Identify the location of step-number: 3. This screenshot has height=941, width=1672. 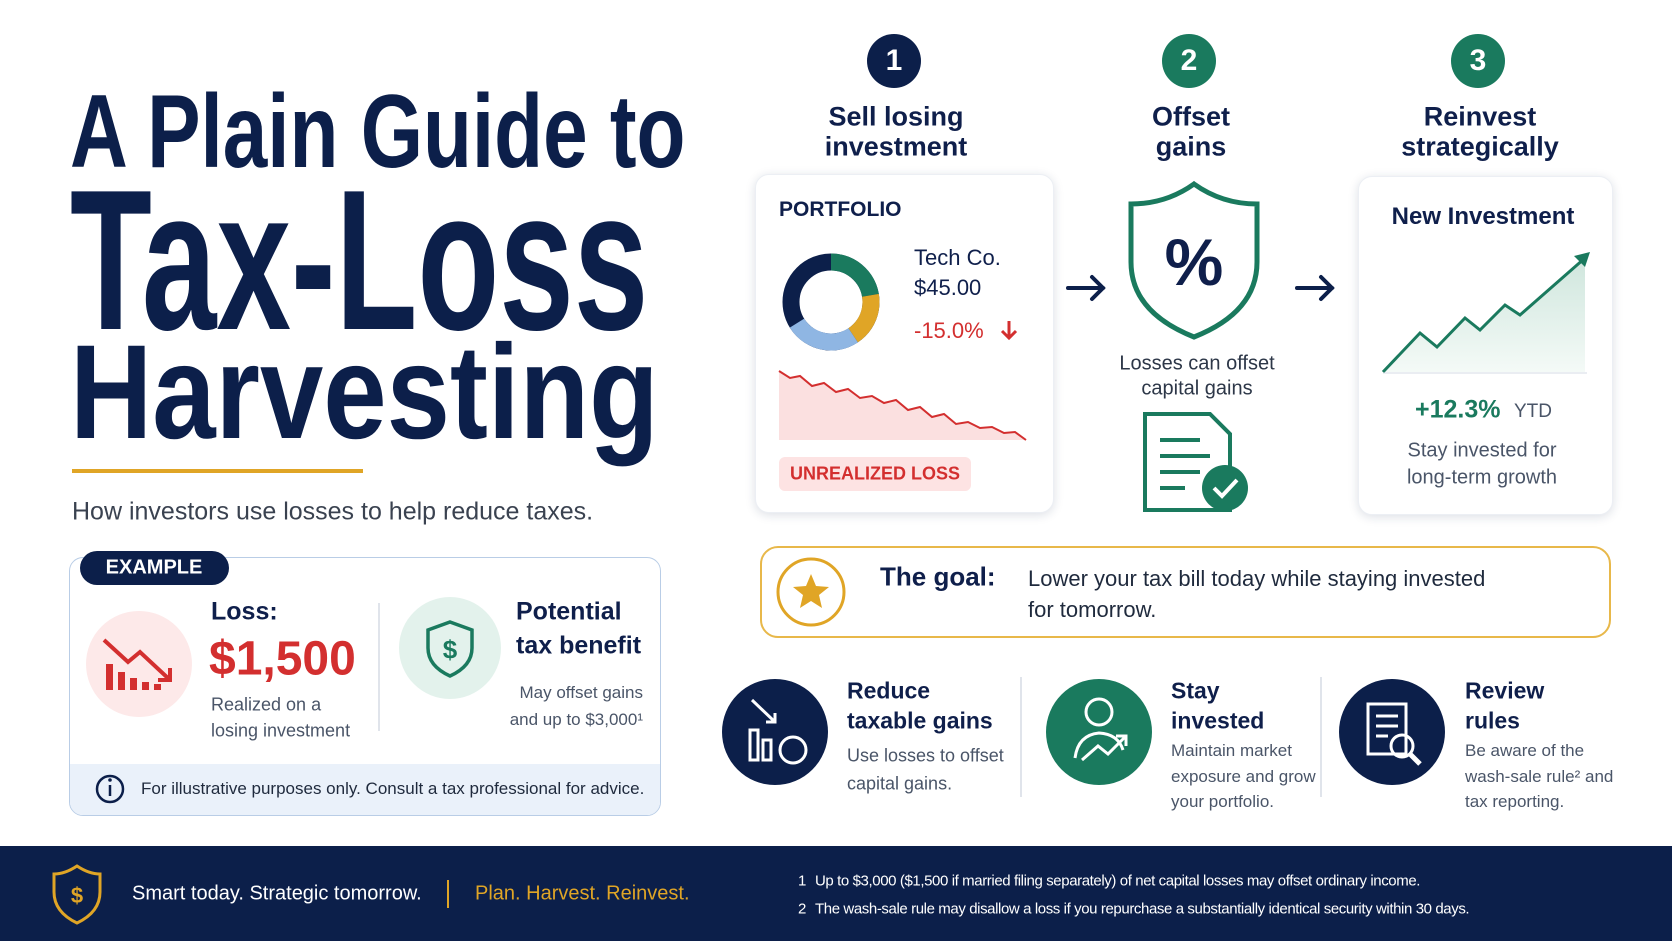
(1478, 60).